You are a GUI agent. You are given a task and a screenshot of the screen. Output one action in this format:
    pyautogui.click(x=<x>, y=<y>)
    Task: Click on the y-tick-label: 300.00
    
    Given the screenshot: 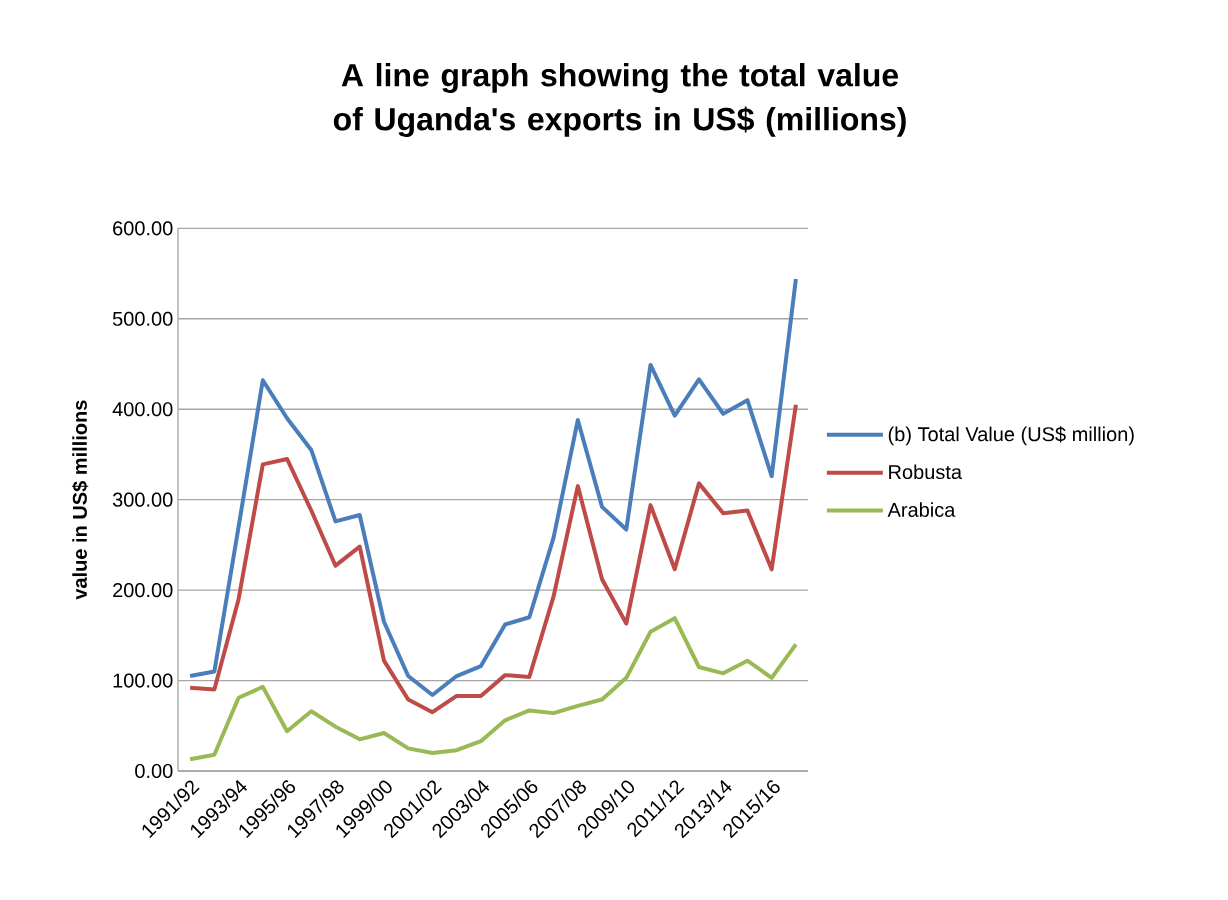 What is the action you would take?
    pyautogui.click(x=142, y=499)
    